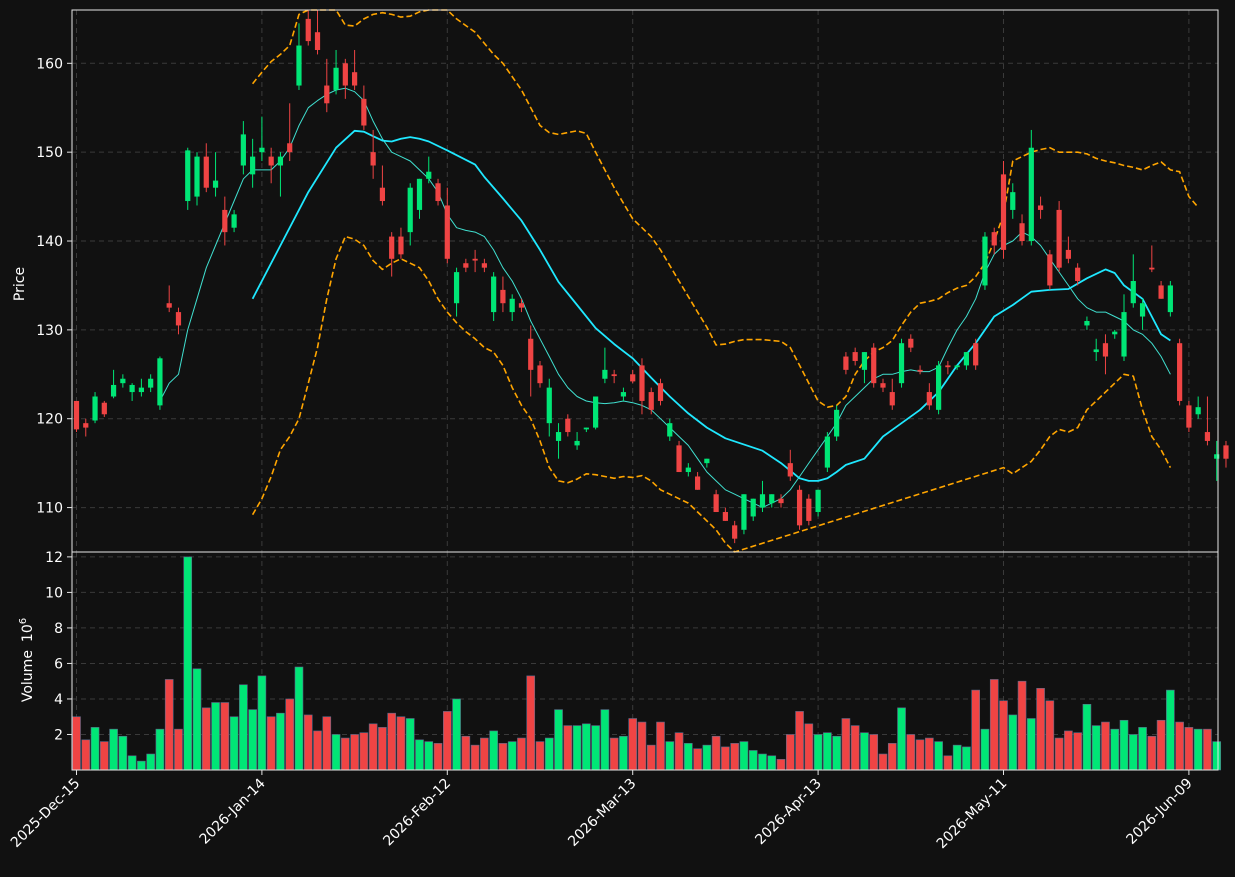 This screenshot has width=1235, height=877. Describe the element at coordinates (58, 700) in the screenshot. I see `volume-tick-label: 4` at that location.